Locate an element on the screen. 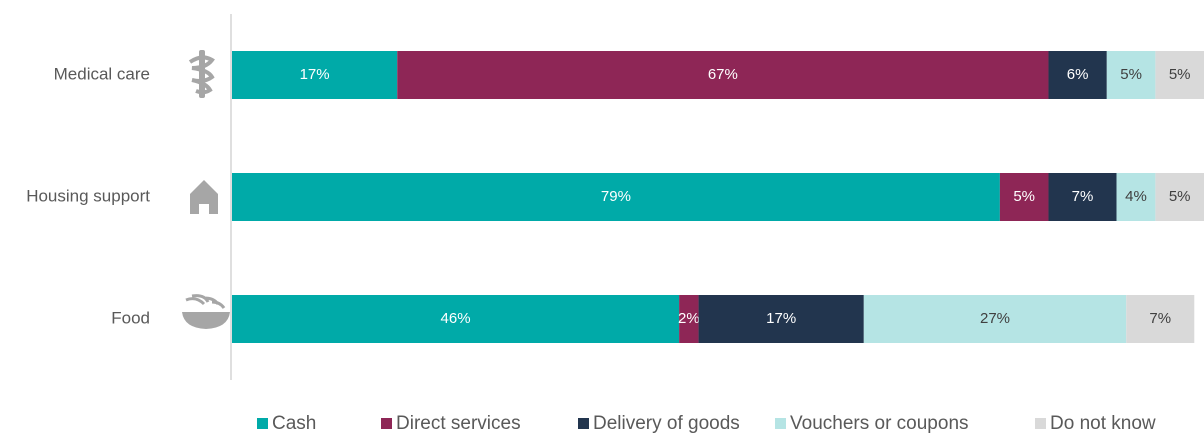  legend-label: Vouchers or coupons is located at coordinates (879, 423).